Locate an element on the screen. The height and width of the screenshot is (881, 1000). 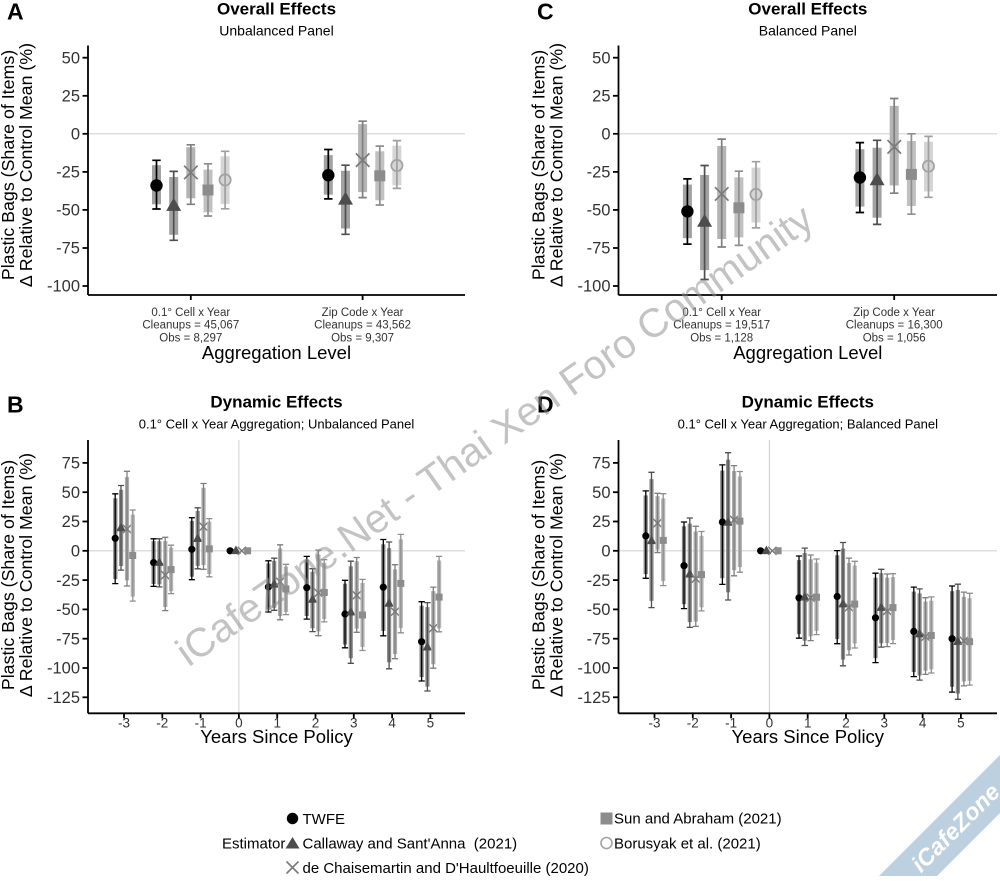
svg-text: C is located at coordinates (545, 12).